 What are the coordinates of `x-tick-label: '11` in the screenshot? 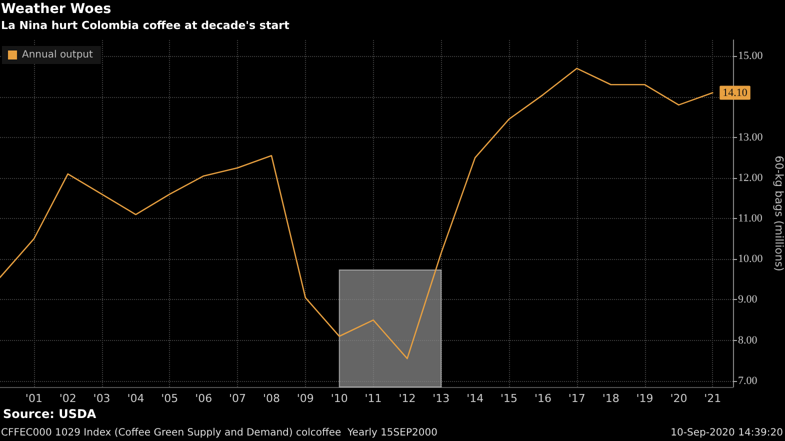 It's located at (373, 398).